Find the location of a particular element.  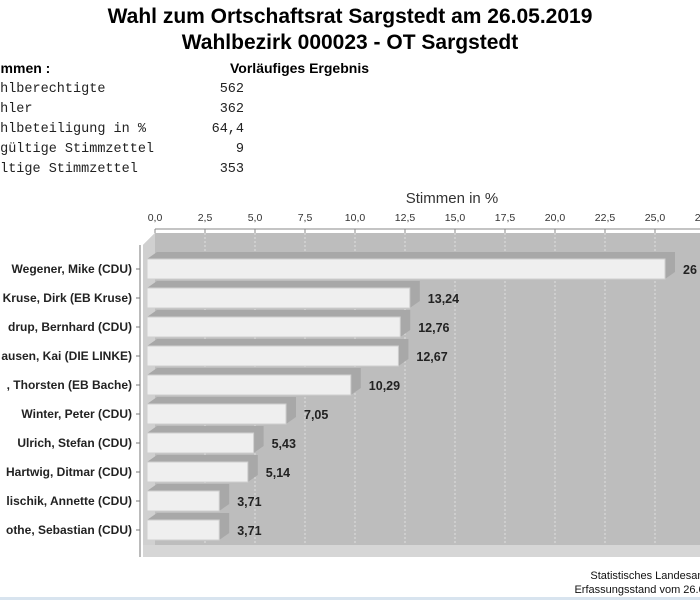

stats-header-left: timmen : is located at coordinates (25, 68).